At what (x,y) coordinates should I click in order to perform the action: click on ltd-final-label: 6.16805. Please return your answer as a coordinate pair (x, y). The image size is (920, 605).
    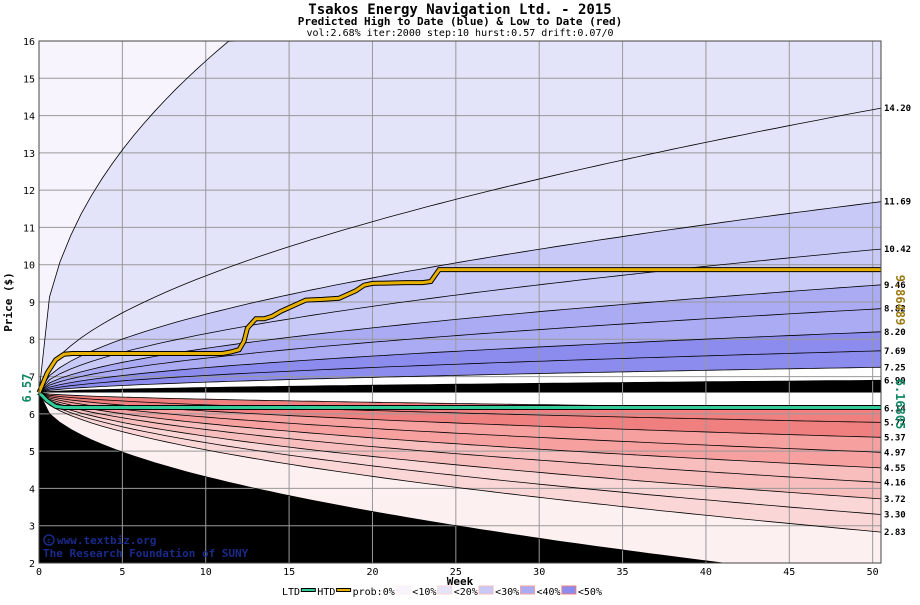
    Looking at the image, I should click on (900, 404).